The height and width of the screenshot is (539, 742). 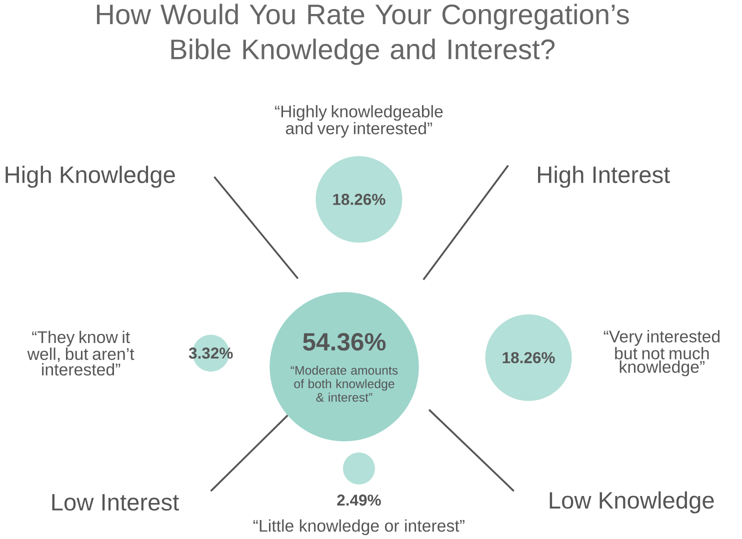 I want to click on text: Low Knowledge, so click(x=632, y=502).